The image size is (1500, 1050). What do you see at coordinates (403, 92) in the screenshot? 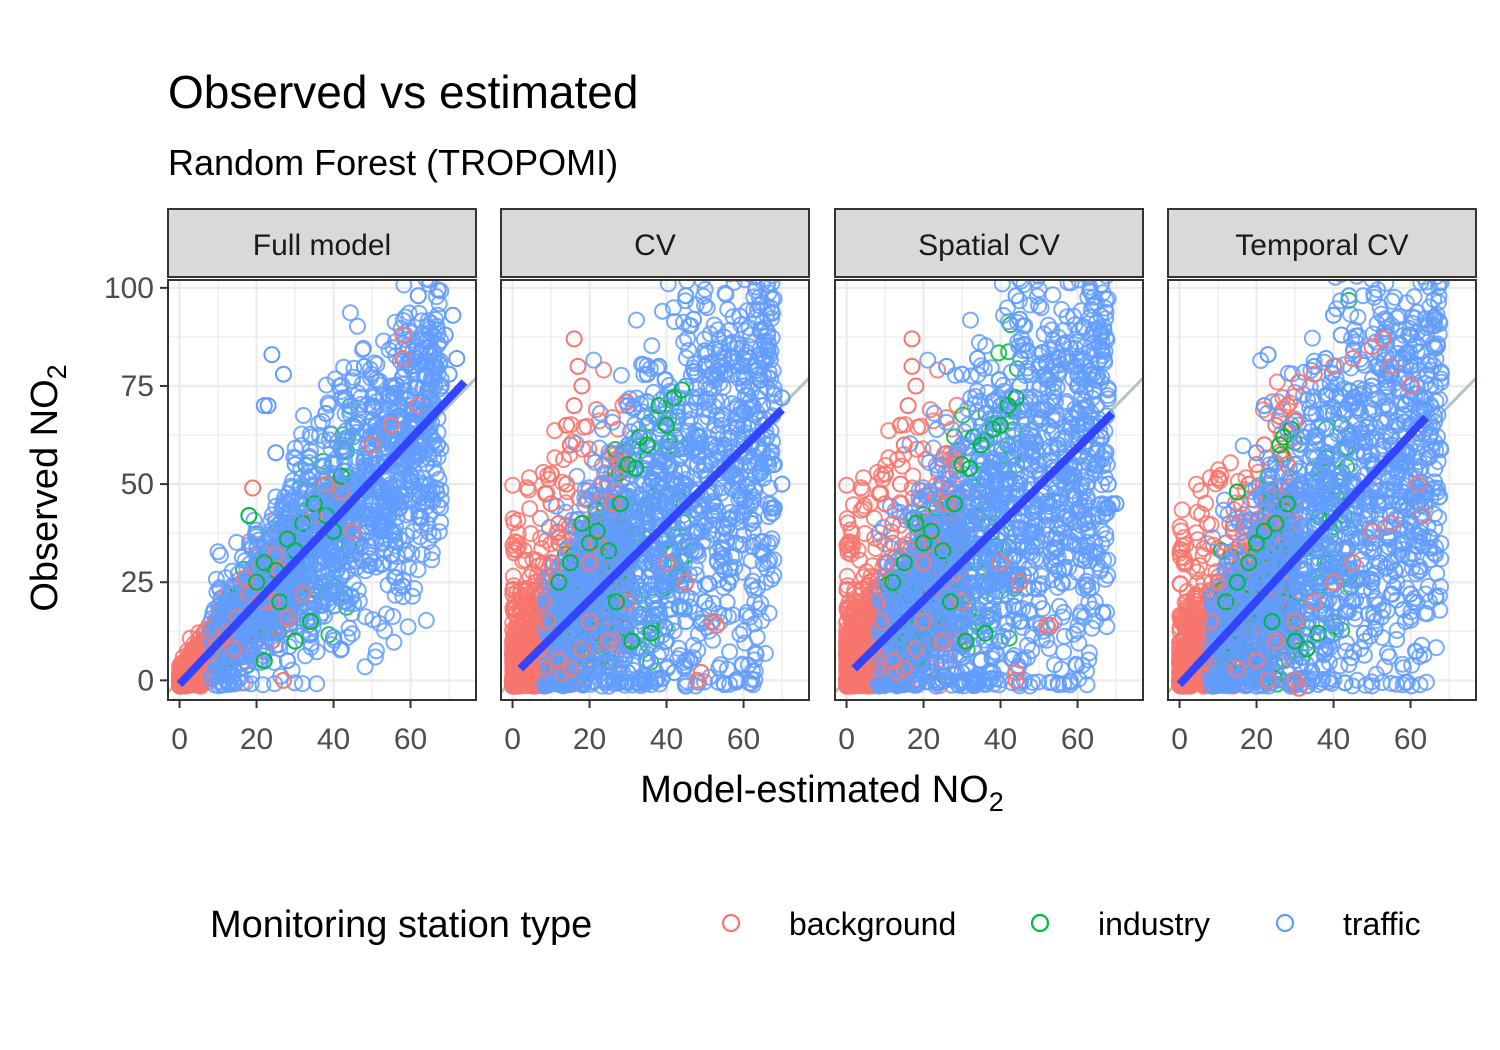
I see `chart-title: Observed vs estimated` at bounding box center [403, 92].